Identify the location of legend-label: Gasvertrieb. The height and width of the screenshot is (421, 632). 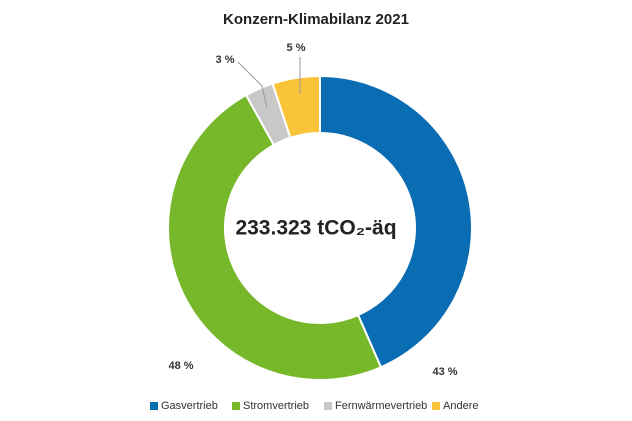
(189, 406).